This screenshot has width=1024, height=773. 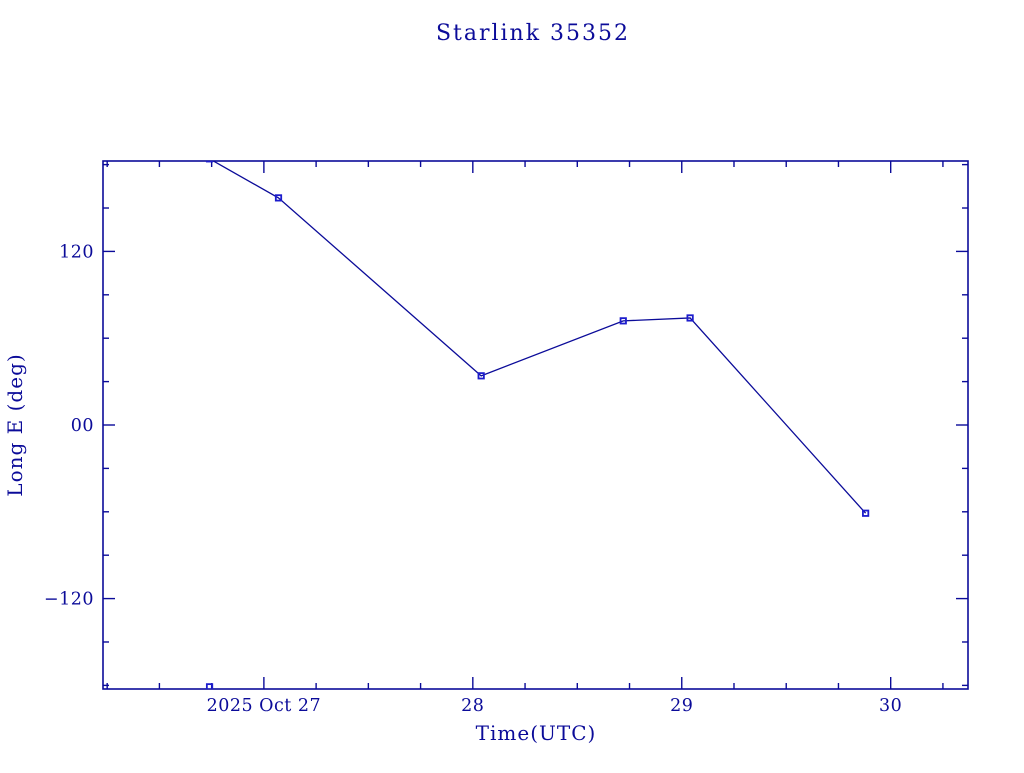 What do you see at coordinates (472, 706) in the screenshot?
I see `x-tick-label: 28` at bounding box center [472, 706].